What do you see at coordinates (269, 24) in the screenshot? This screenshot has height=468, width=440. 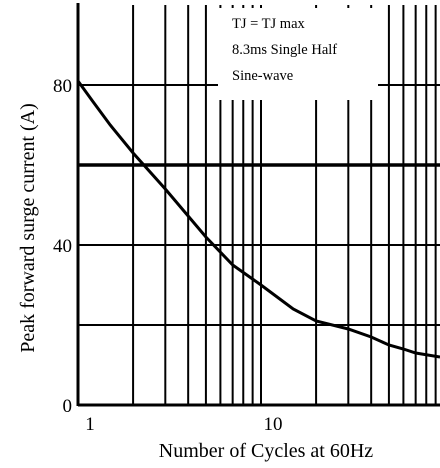 I see `annotation-line-1: TJ = TJ max` at bounding box center [269, 24].